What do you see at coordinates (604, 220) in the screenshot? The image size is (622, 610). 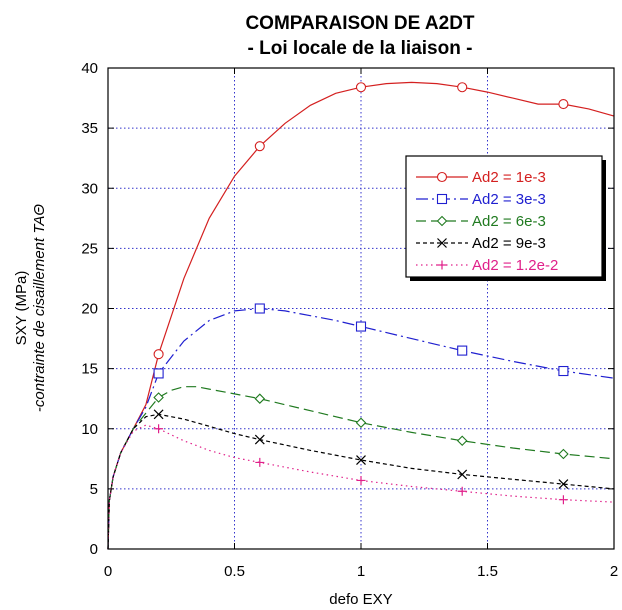 I see `legend-shadow-right` at bounding box center [604, 220].